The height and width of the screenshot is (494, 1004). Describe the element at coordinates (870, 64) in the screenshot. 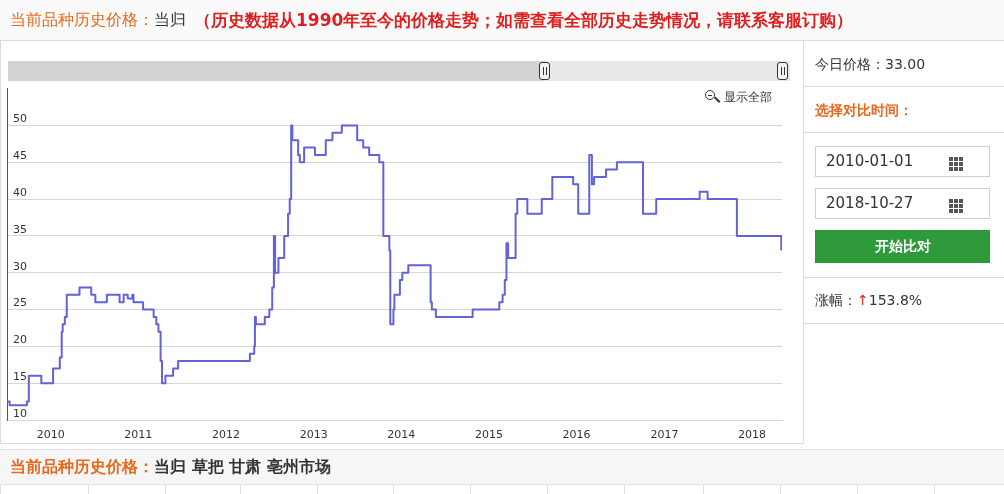

I see `text: 今日价格：33.00` at that location.